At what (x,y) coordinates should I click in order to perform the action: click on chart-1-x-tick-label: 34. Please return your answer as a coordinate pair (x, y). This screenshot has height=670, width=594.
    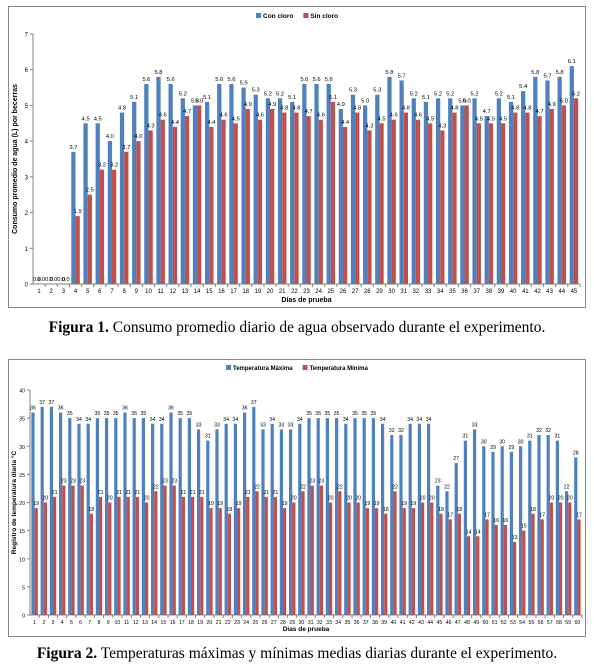
    Looking at the image, I should click on (440, 292).